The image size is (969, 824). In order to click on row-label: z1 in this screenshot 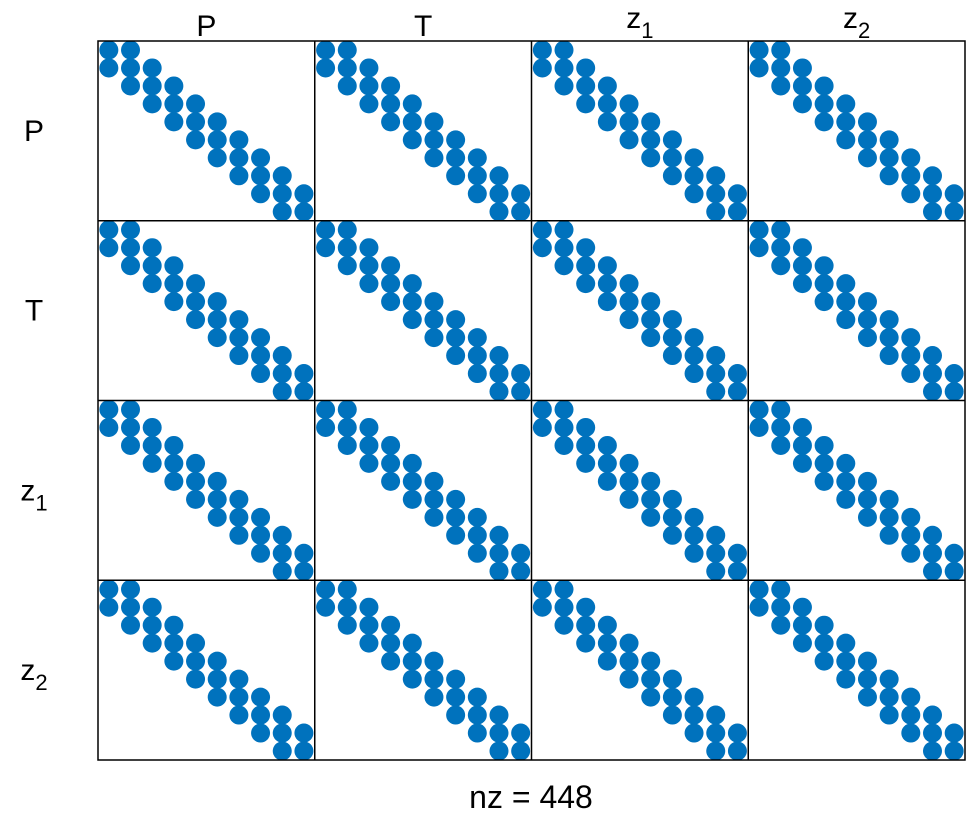, I will do `click(33, 494)`.